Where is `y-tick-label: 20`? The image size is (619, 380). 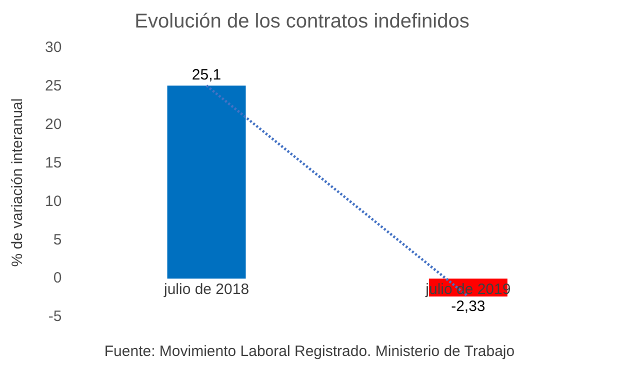 y-tick-label: 20 is located at coordinates (53, 124).